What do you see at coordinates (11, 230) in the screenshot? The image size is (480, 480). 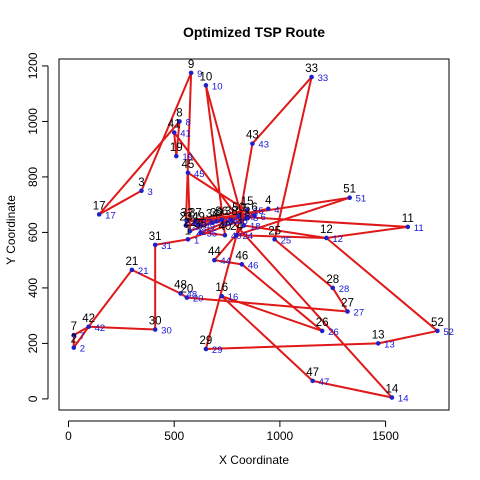 I see `y-axis-title: Y Coordinate` at bounding box center [11, 230].